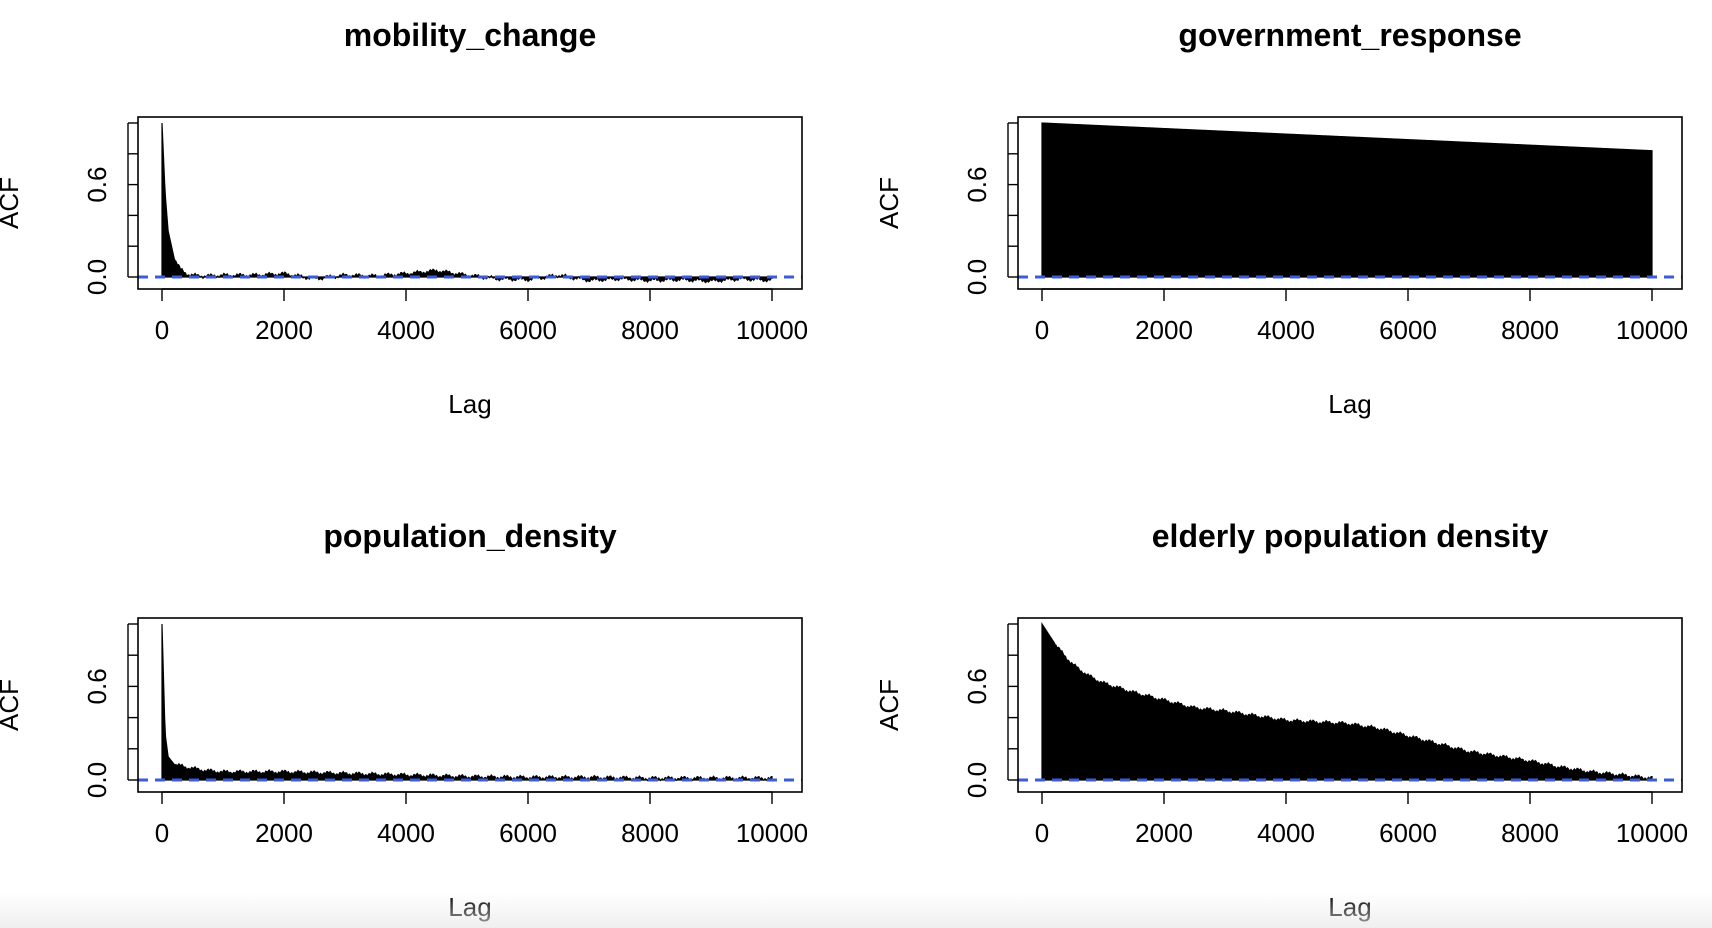  What do you see at coordinates (1349, 35) in the screenshot?
I see `panel-title: government_response` at bounding box center [1349, 35].